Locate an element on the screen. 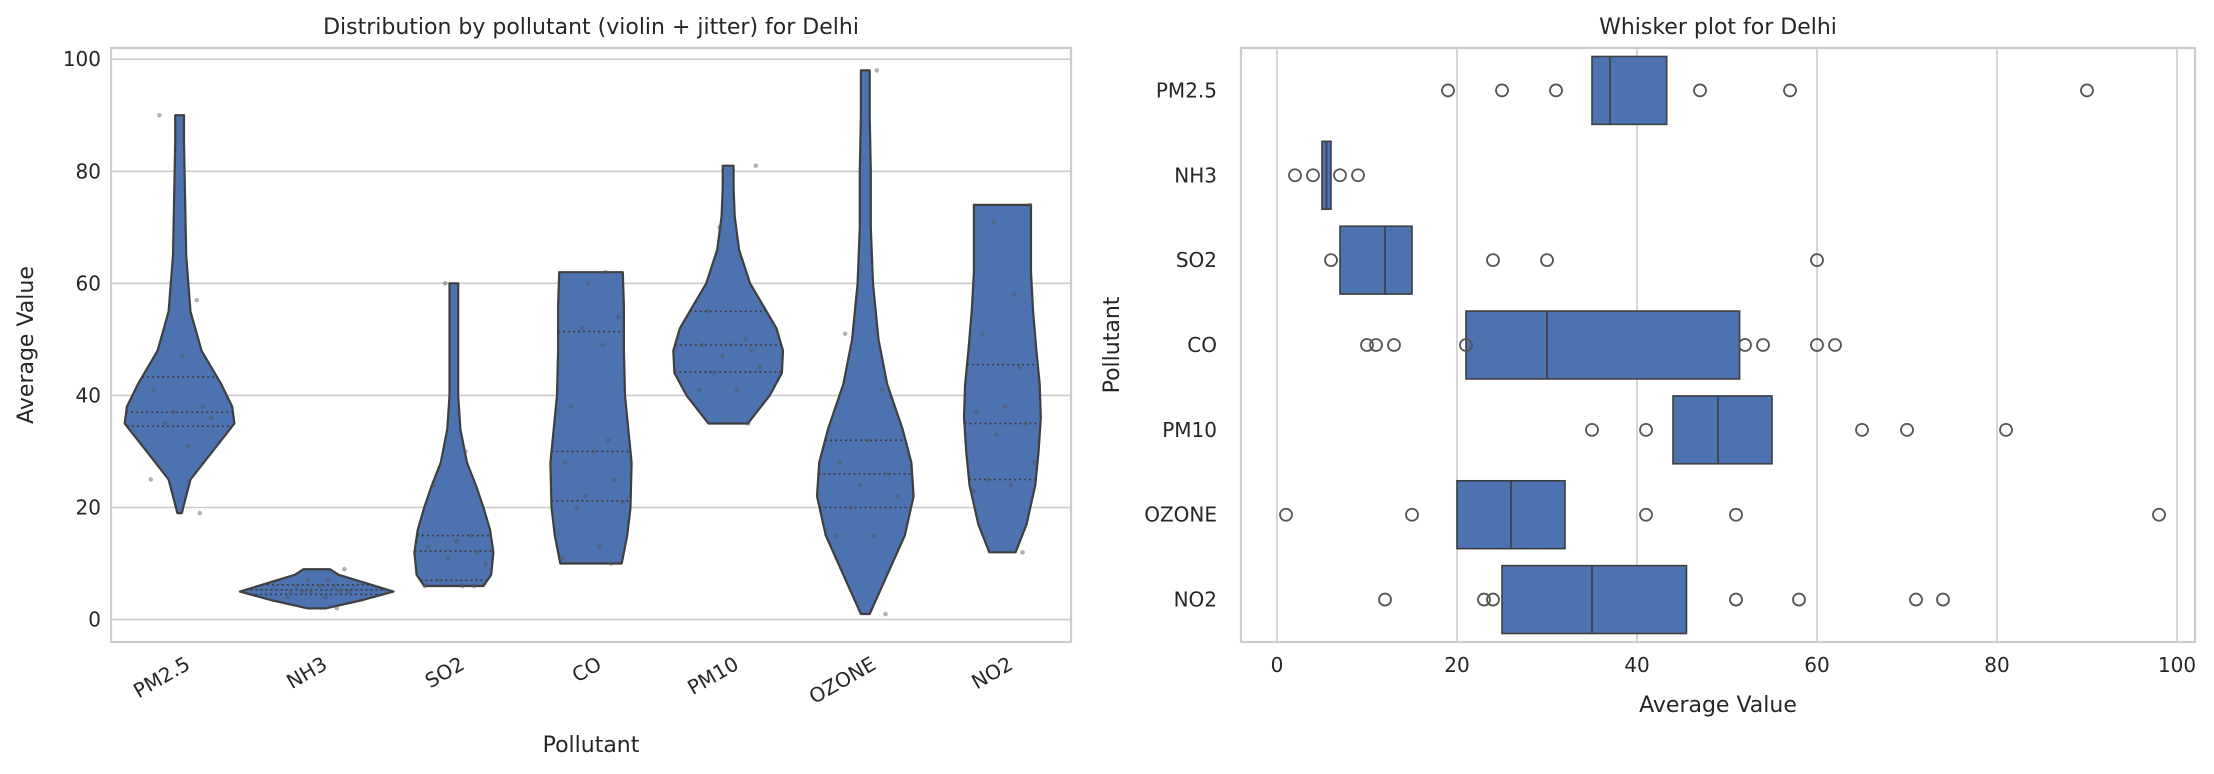 The image size is (2214, 774). box-x-ticks: 0 20 40 60 80 100 is located at coordinates (1733, 665).